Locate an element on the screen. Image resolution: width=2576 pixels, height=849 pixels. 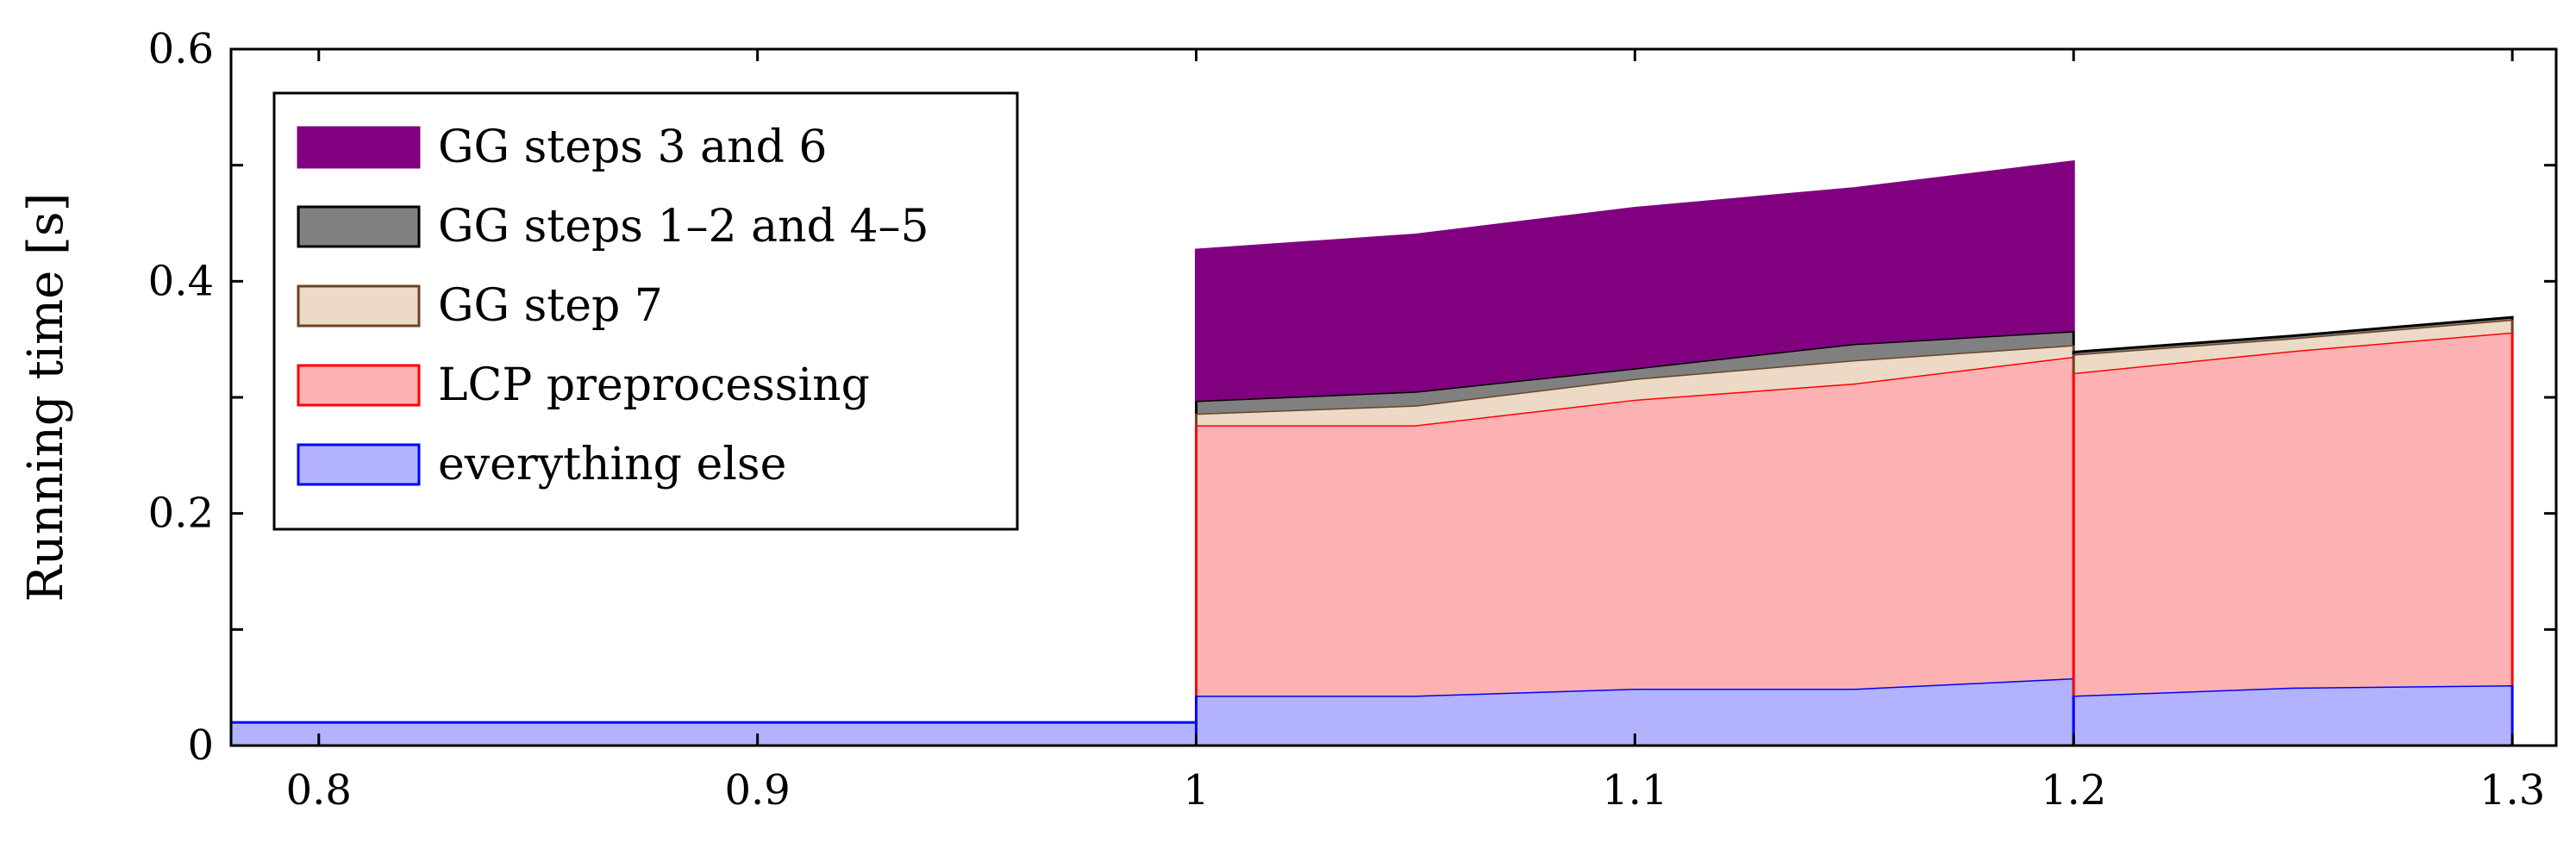
x-tick-label: 1 is located at coordinates (1196, 790).